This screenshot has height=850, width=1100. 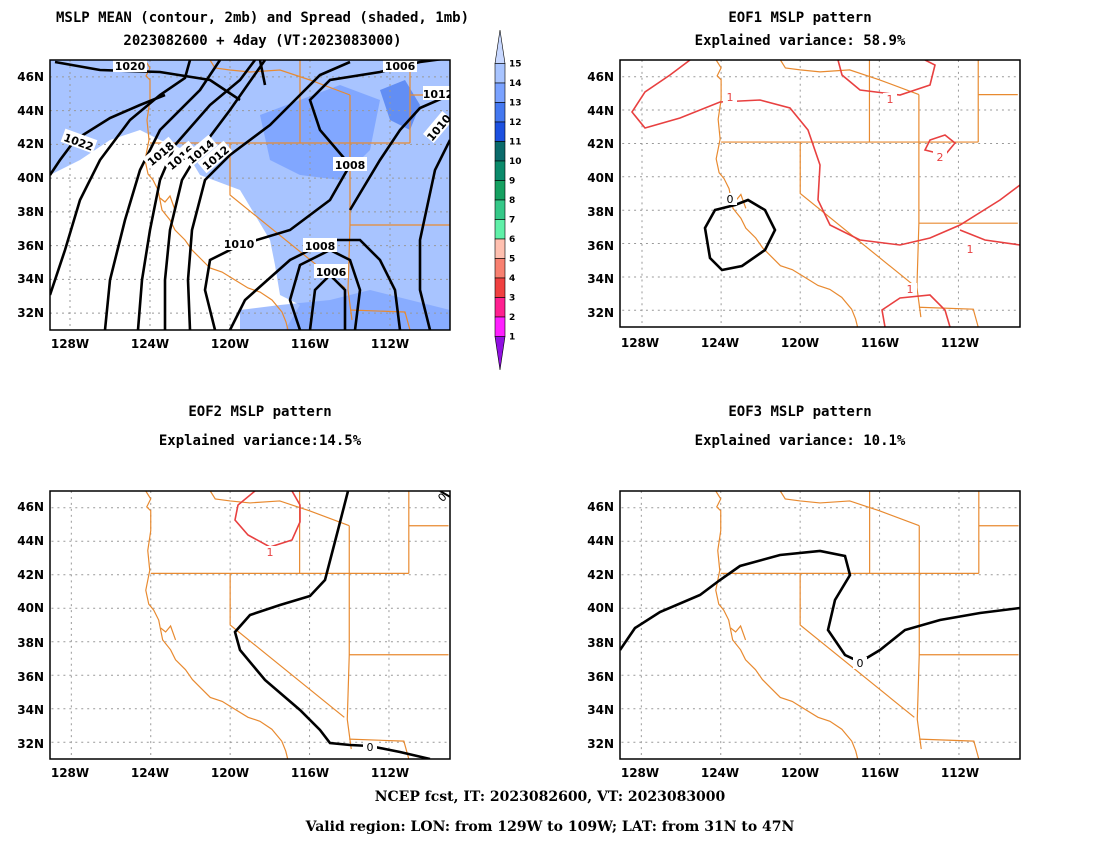 I want to click on p4-lat-tick: 42N, so click(x=600, y=575).